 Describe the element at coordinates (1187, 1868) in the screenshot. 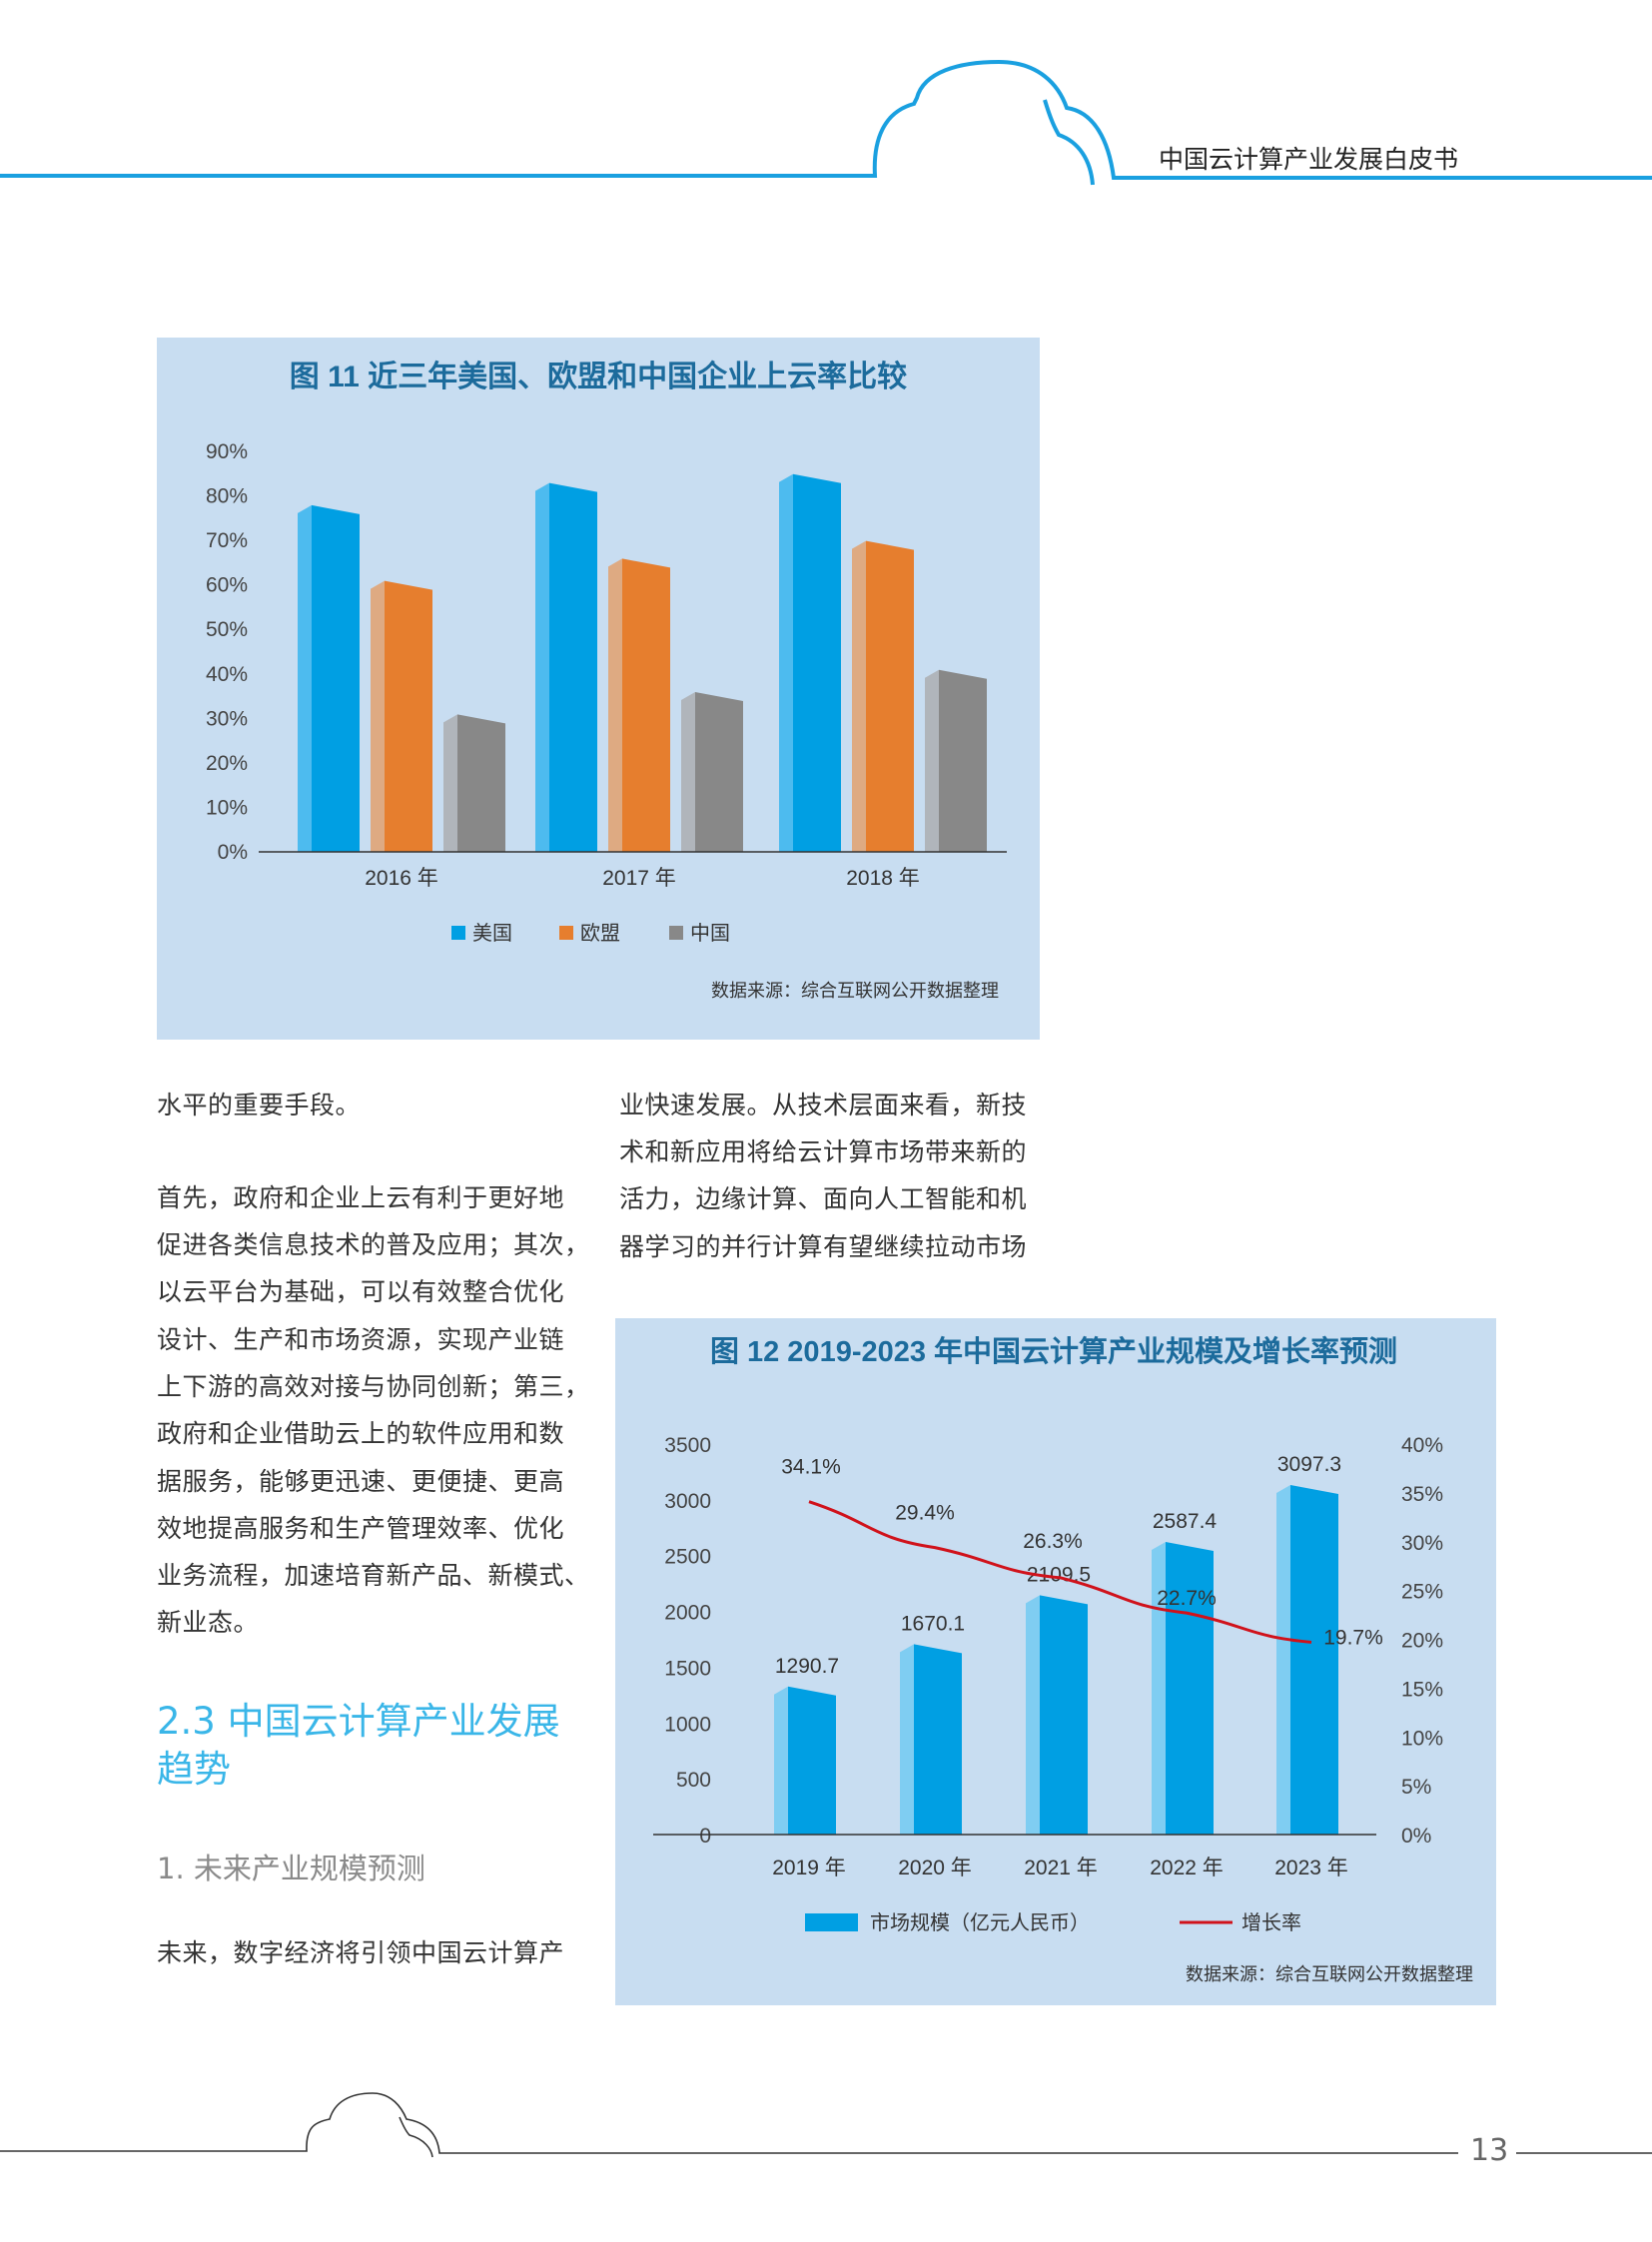

I see `x-tick-label: 2022 年` at that location.